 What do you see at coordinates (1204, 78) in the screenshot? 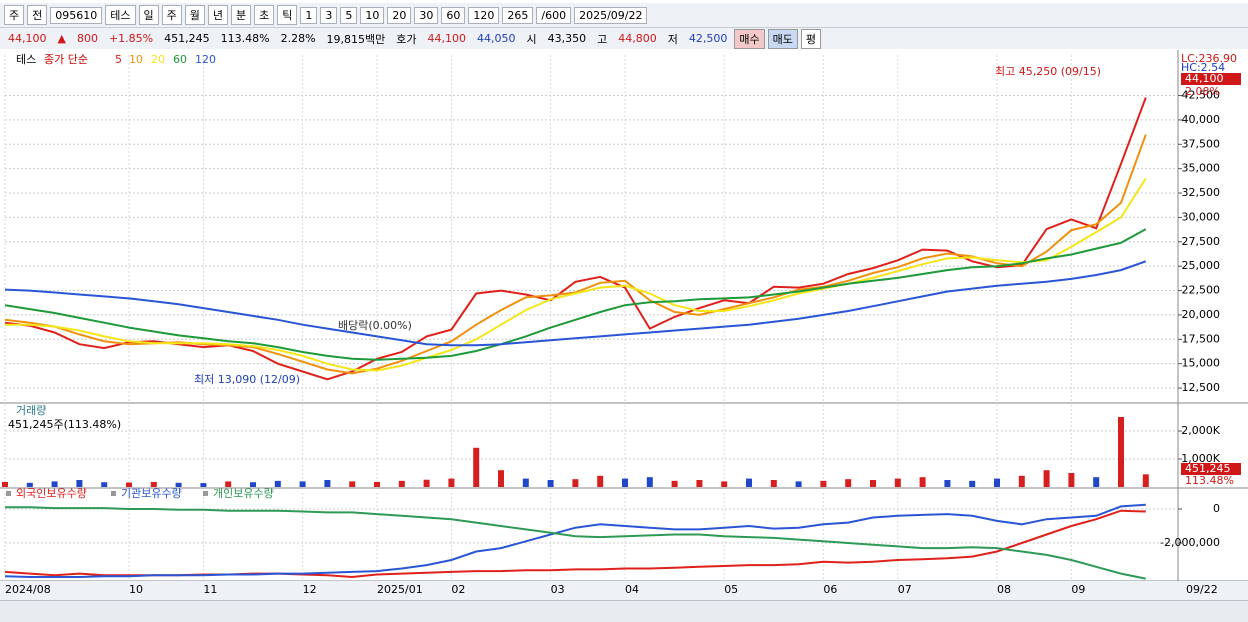
I see `annotation: 44,100` at bounding box center [1204, 78].